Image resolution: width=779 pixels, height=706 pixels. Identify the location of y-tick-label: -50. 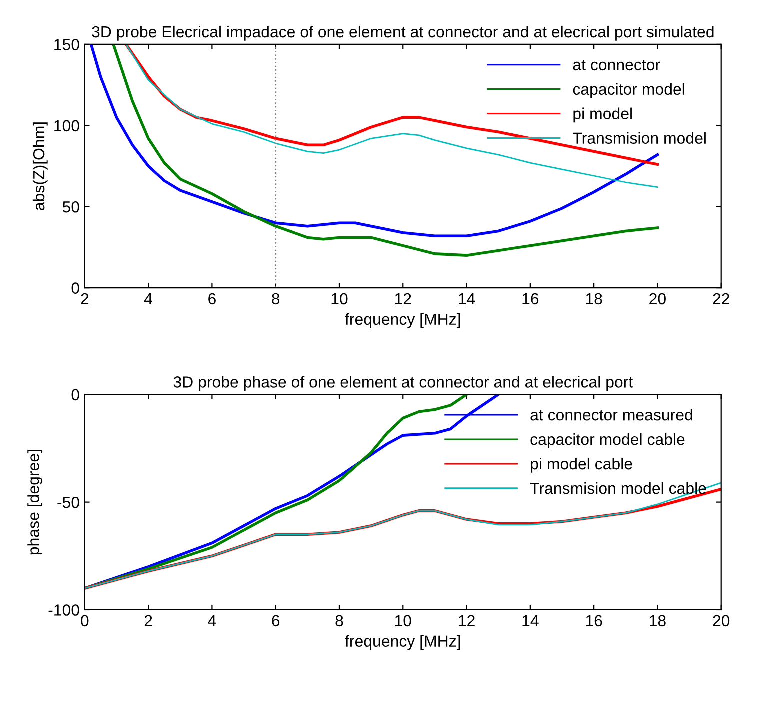
(69, 502).